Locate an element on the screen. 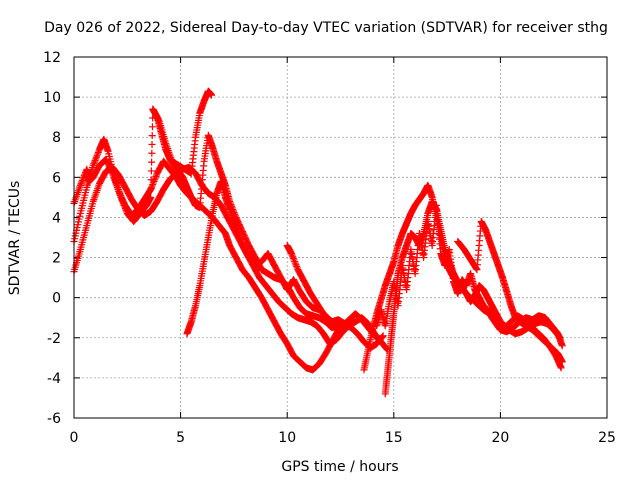 The image size is (640, 480). x-tick-label: 25 is located at coordinates (607, 438).